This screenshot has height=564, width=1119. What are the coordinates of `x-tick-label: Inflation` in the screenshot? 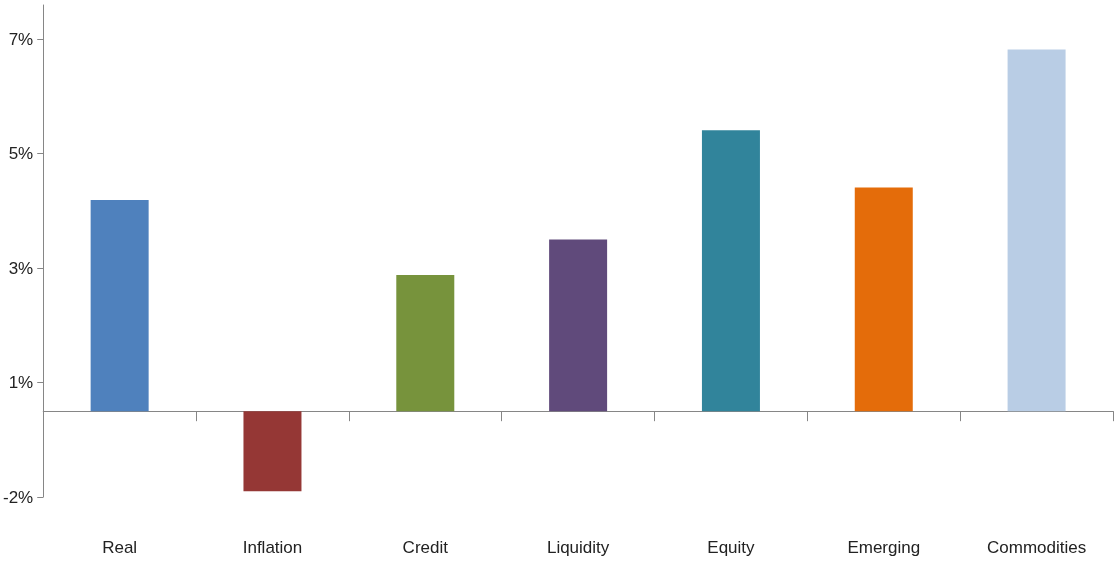 It's located at (272, 547).